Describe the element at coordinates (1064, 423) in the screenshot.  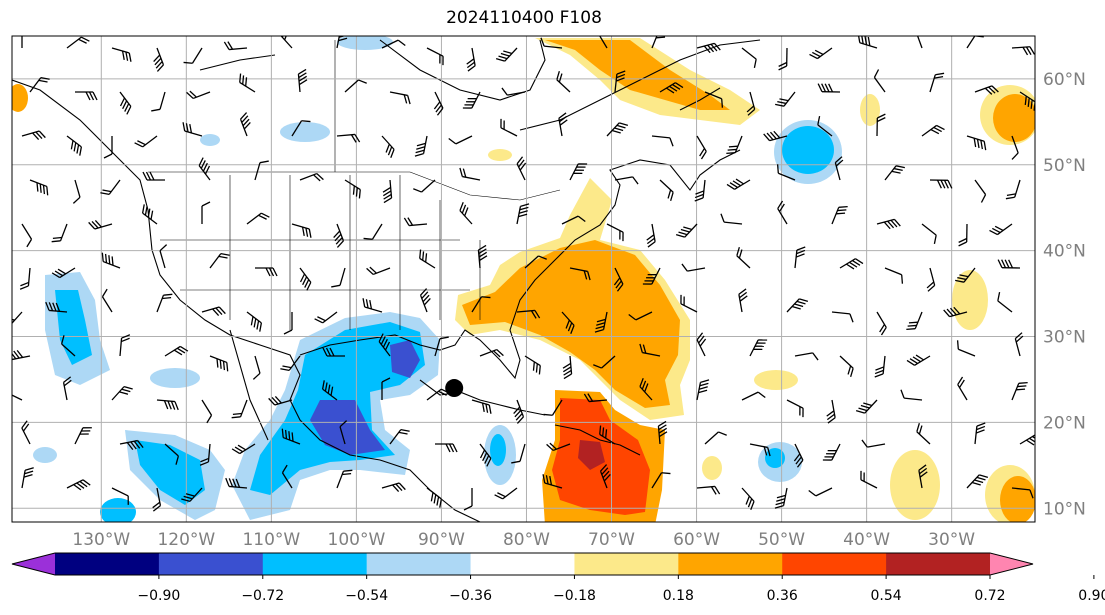
I see `latitude-tick-label: 20°N` at that location.